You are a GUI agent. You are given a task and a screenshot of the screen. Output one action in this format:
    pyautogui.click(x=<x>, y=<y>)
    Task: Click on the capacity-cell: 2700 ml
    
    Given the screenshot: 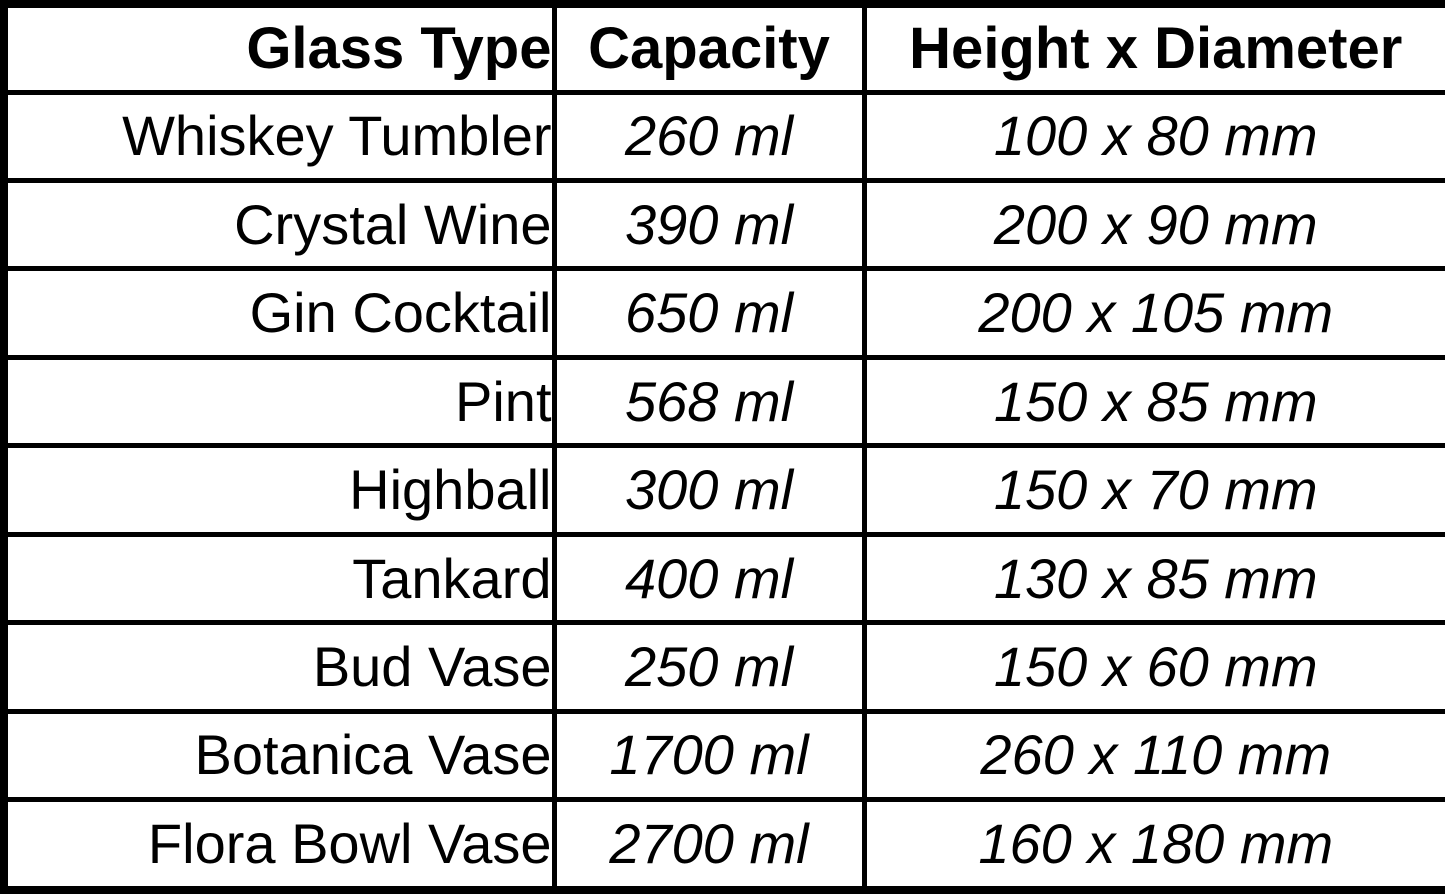 What is the action you would take?
    pyautogui.click(x=709, y=845)
    